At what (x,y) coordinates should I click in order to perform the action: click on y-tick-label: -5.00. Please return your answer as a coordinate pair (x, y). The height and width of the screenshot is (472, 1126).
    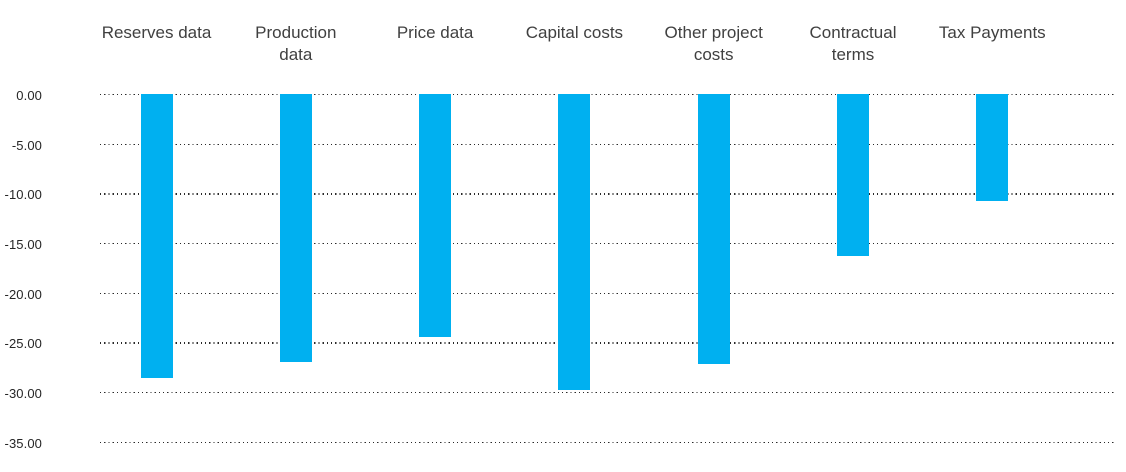
    Looking at the image, I should click on (26, 145).